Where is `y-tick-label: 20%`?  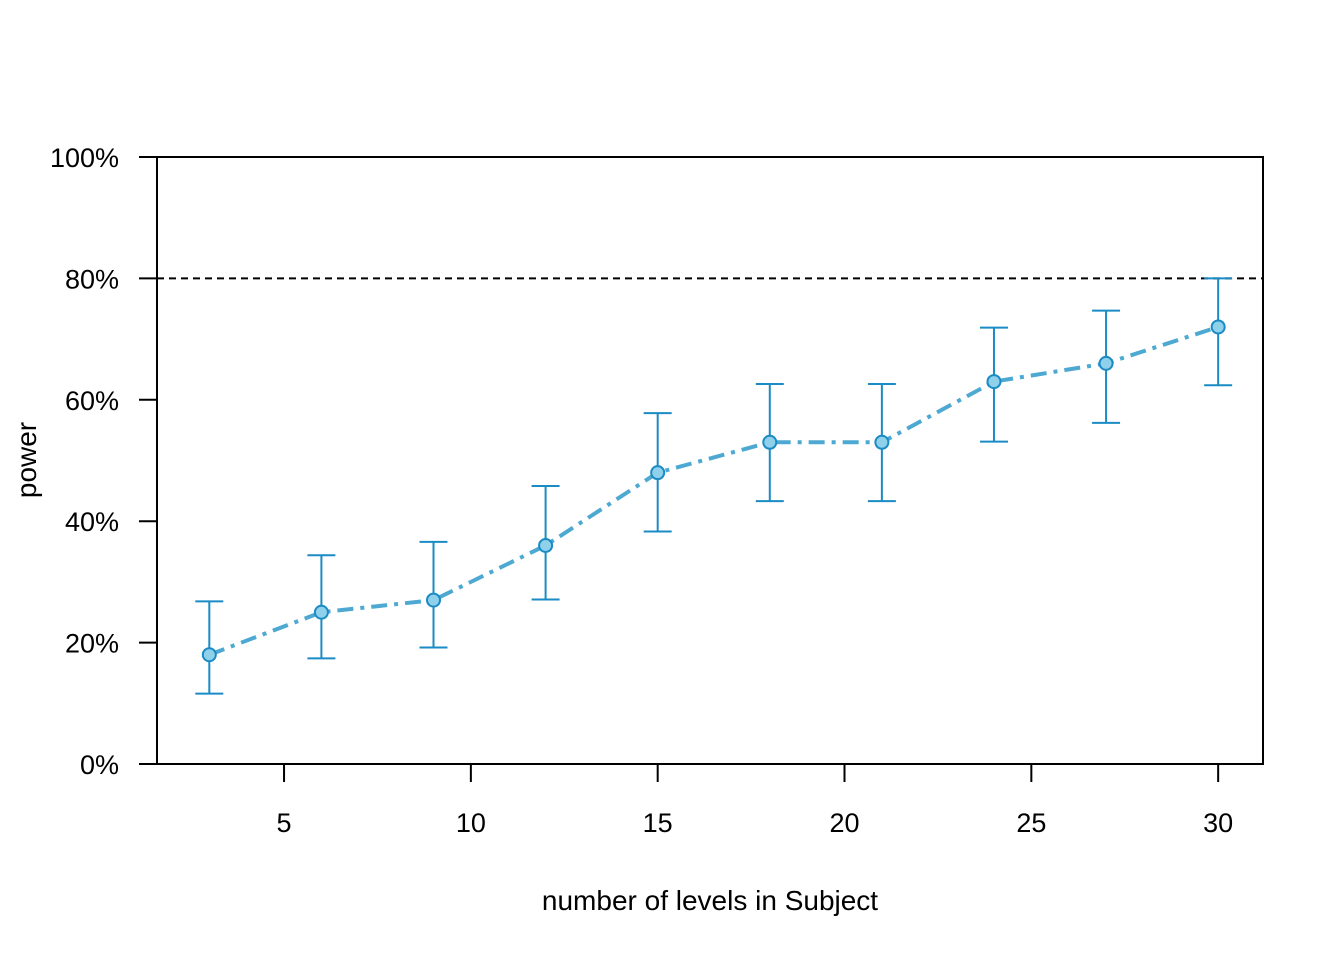 y-tick-label: 20% is located at coordinates (92, 644).